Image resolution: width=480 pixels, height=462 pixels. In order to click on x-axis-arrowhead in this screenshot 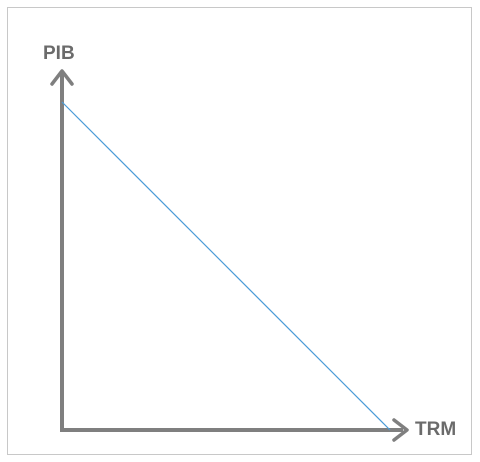, I will do `click(400, 430)`.